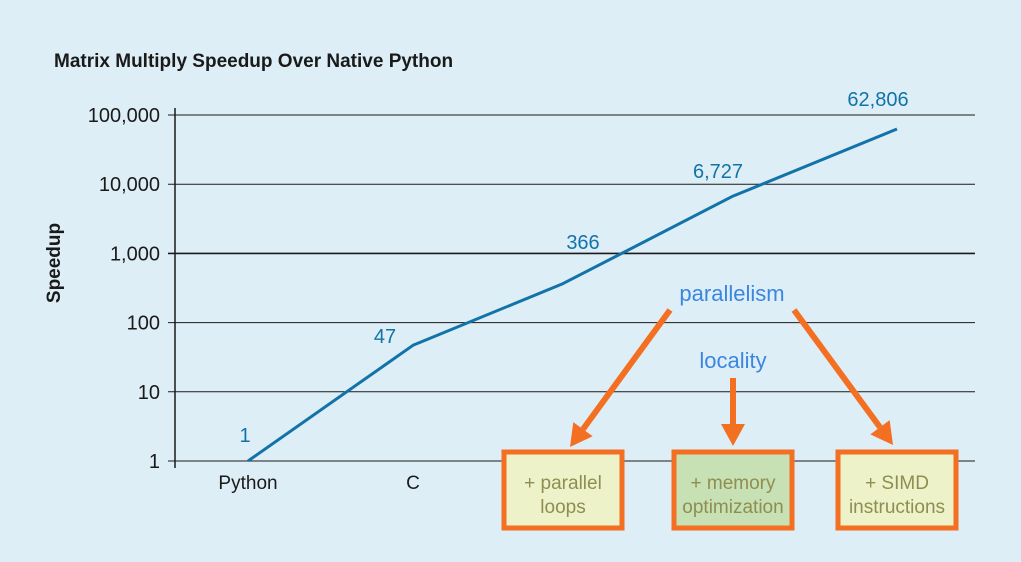 The image size is (1021, 562). What do you see at coordinates (124, 289) in the screenshot?
I see `y-ticks: 1 10 100 1,000 10,000 100,000` at bounding box center [124, 289].